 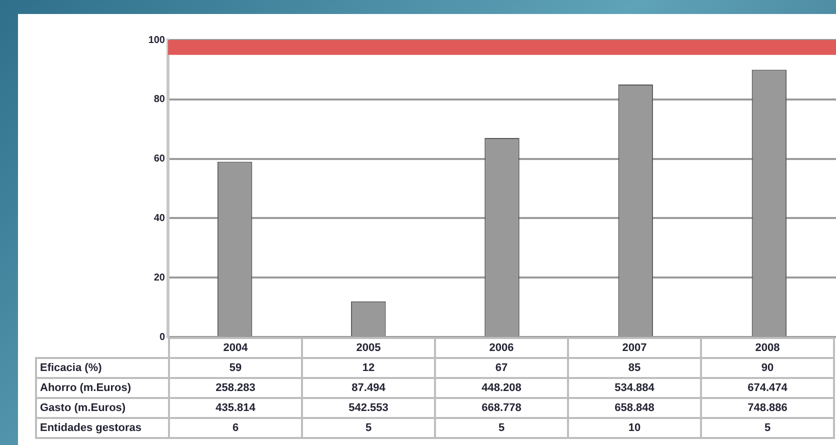 What do you see at coordinates (102, 408) in the screenshot?
I see `text: Gasto (m.Euros)` at bounding box center [102, 408].